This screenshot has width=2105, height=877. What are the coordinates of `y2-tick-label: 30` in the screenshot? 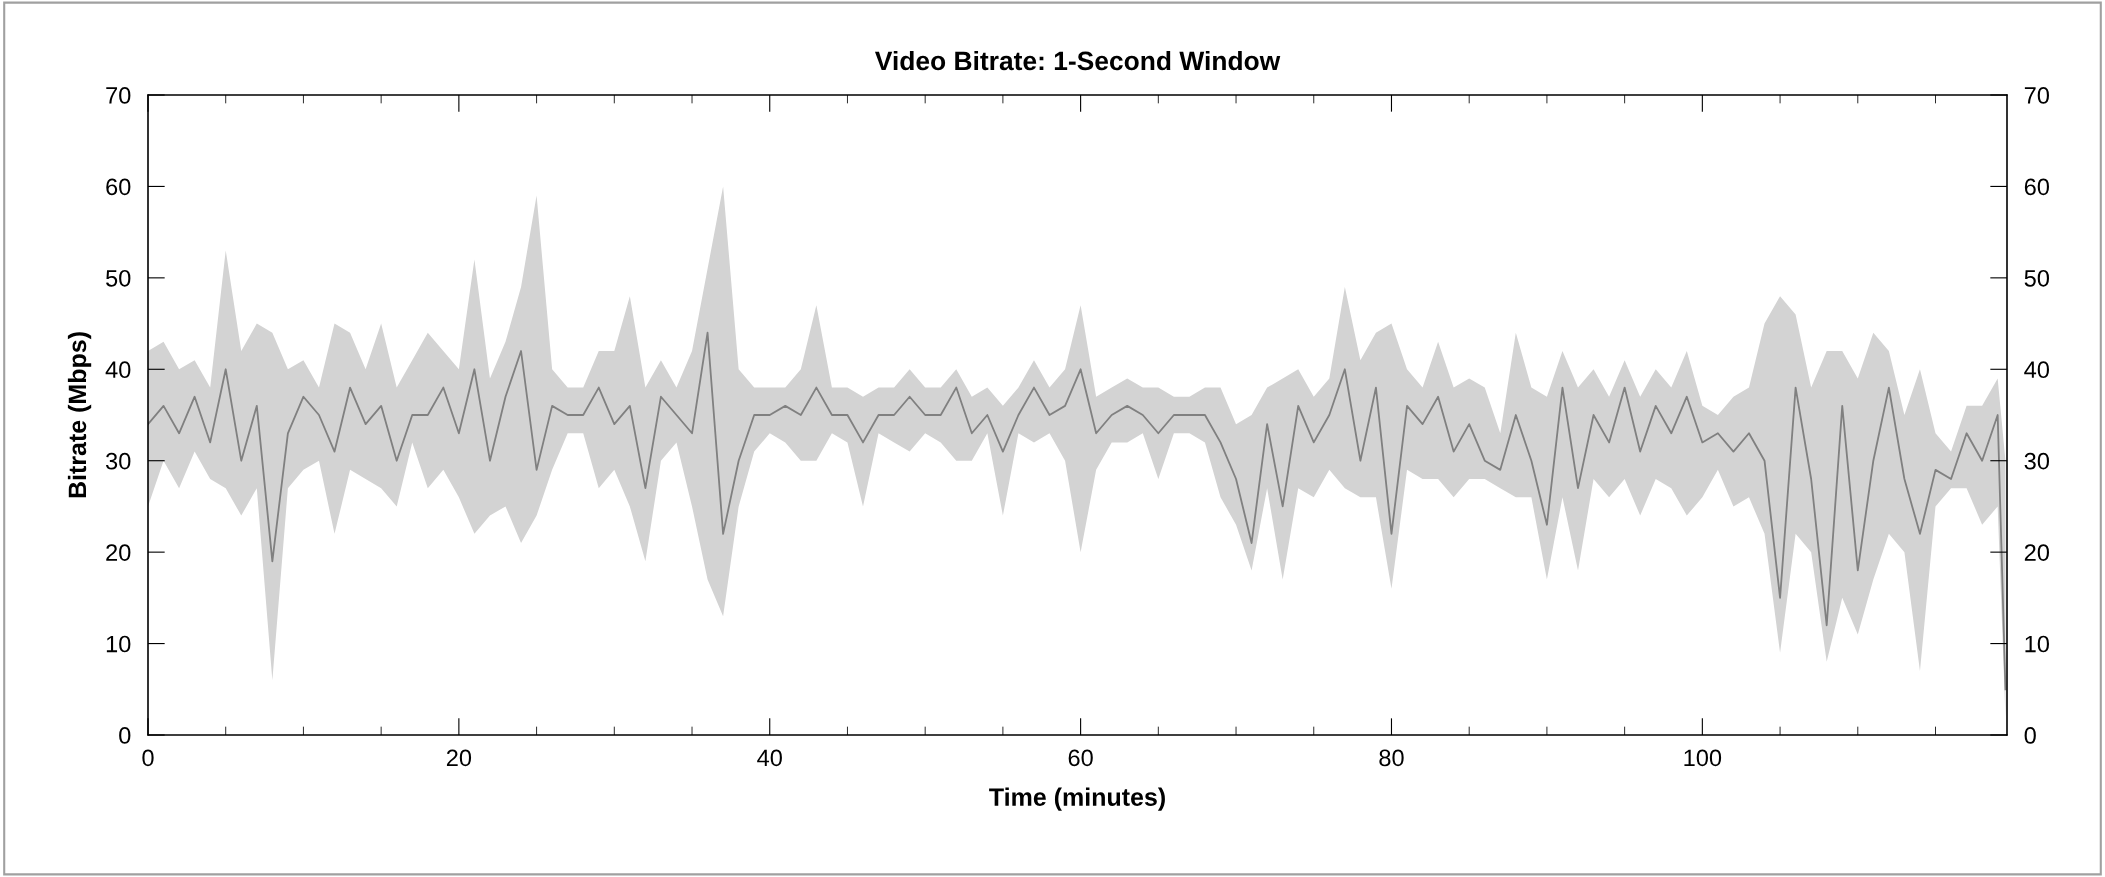 It's located at (2037, 461).